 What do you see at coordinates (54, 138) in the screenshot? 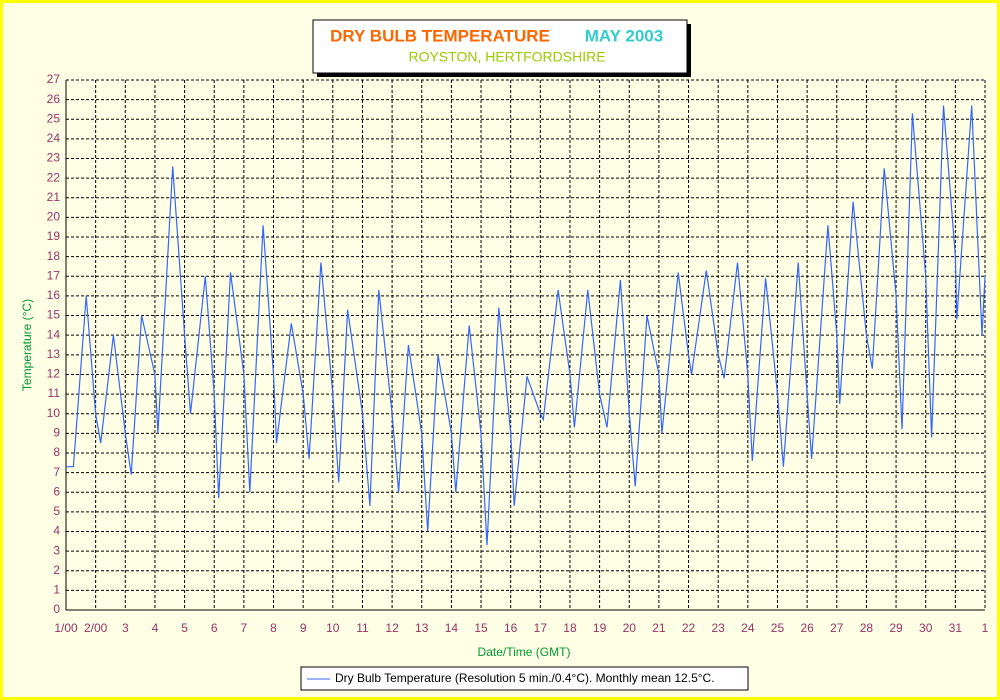
I see `y-tick-label: 24` at bounding box center [54, 138].